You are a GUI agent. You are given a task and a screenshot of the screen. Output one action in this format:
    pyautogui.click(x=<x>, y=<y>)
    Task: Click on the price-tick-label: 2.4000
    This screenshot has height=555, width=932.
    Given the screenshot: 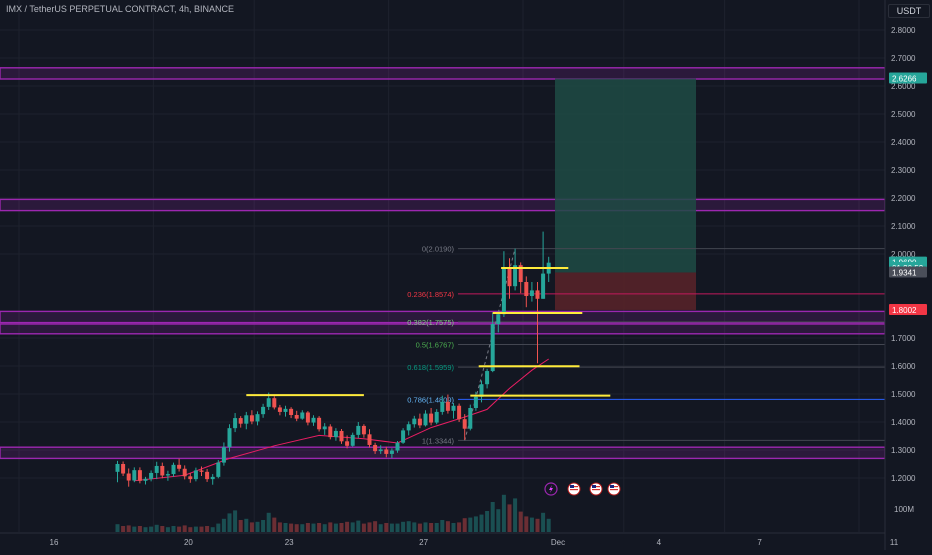 What is the action you would take?
    pyautogui.click(x=903, y=142)
    